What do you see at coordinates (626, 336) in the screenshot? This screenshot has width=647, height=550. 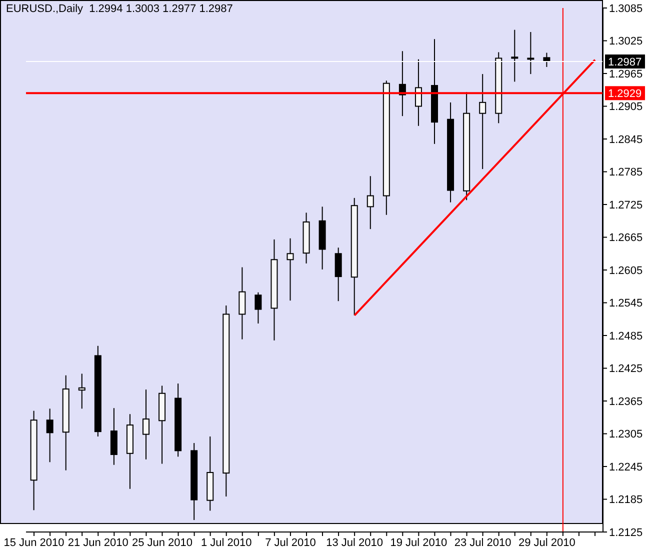 I see `y-tick-label: 1.2485` at bounding box center [626, 336].